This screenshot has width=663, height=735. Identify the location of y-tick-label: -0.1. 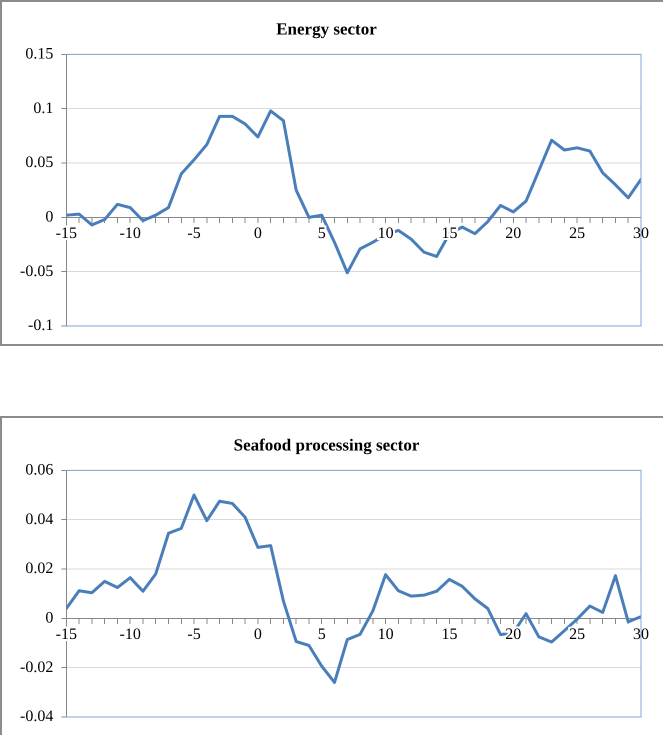
(41, 325).